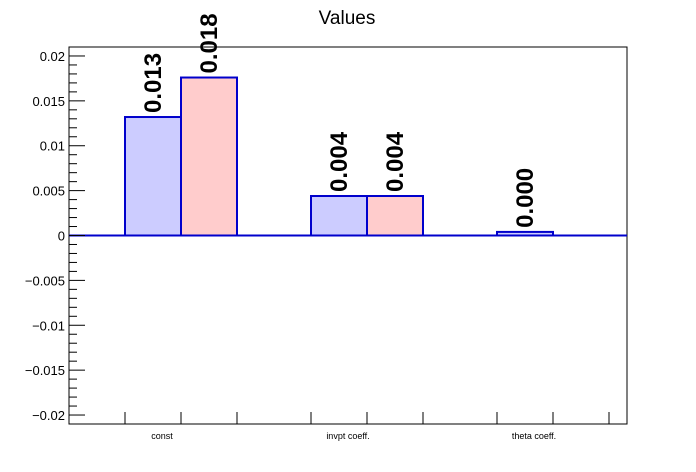  Describe the element at coordinates (153, 83) in the screenshot. I see `data-label: 0.013` at that location.